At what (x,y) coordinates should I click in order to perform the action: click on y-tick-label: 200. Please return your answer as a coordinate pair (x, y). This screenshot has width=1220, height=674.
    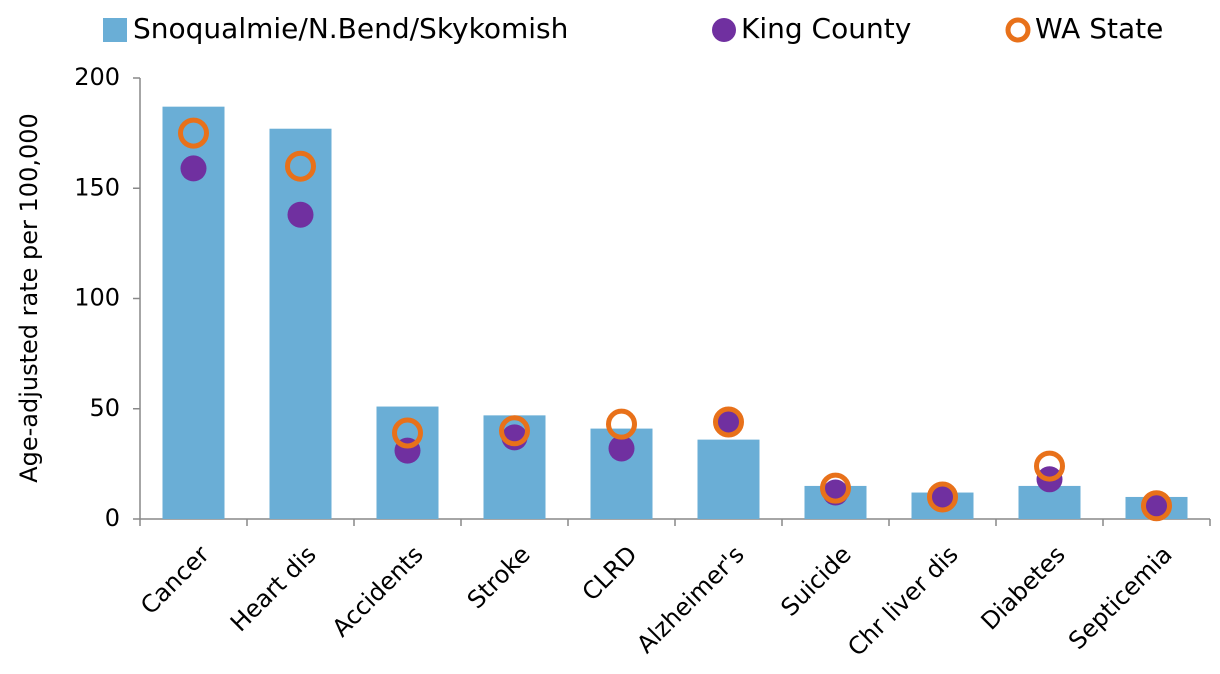
    Looking at the image, I should click on (97, 77).